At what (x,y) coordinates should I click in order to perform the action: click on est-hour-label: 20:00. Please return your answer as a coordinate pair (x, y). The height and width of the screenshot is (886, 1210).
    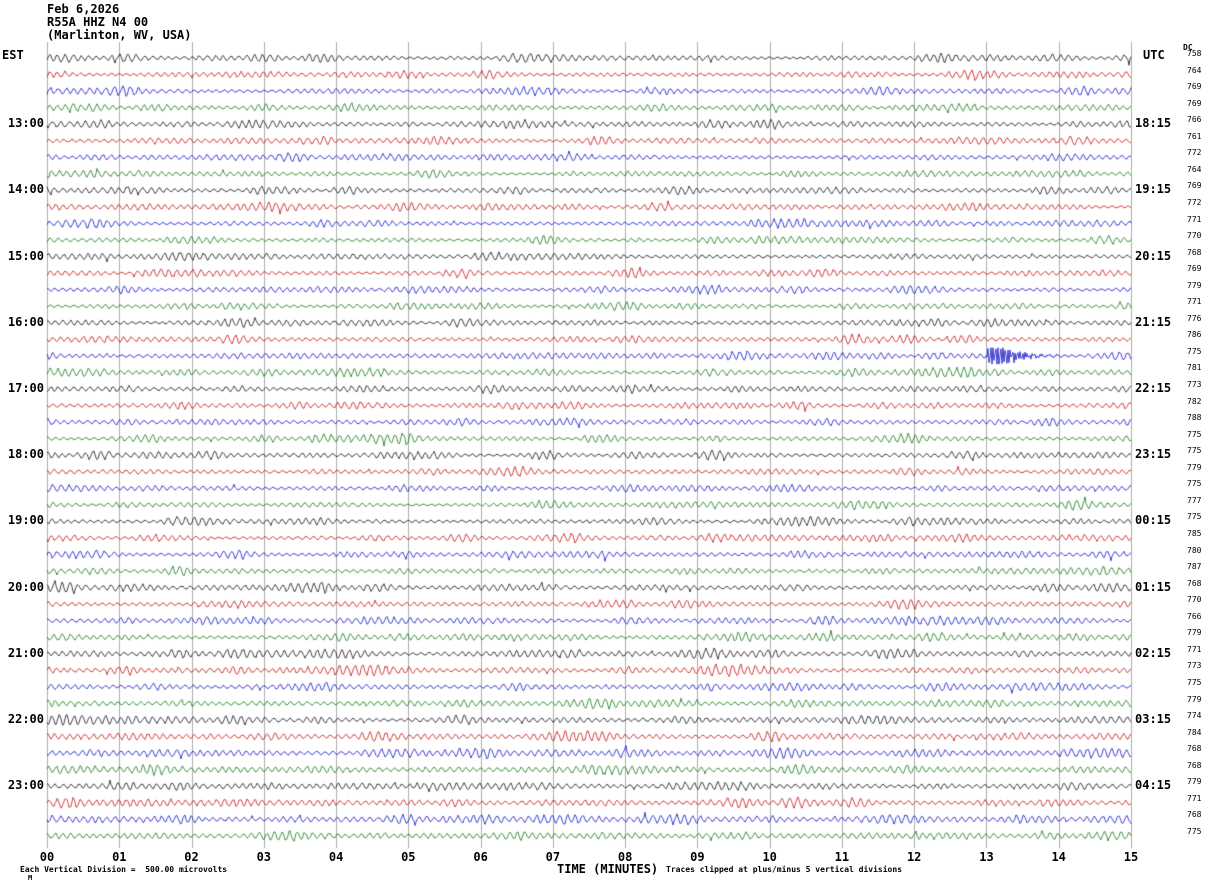
    Looking at the image, I should click on (25, 586).